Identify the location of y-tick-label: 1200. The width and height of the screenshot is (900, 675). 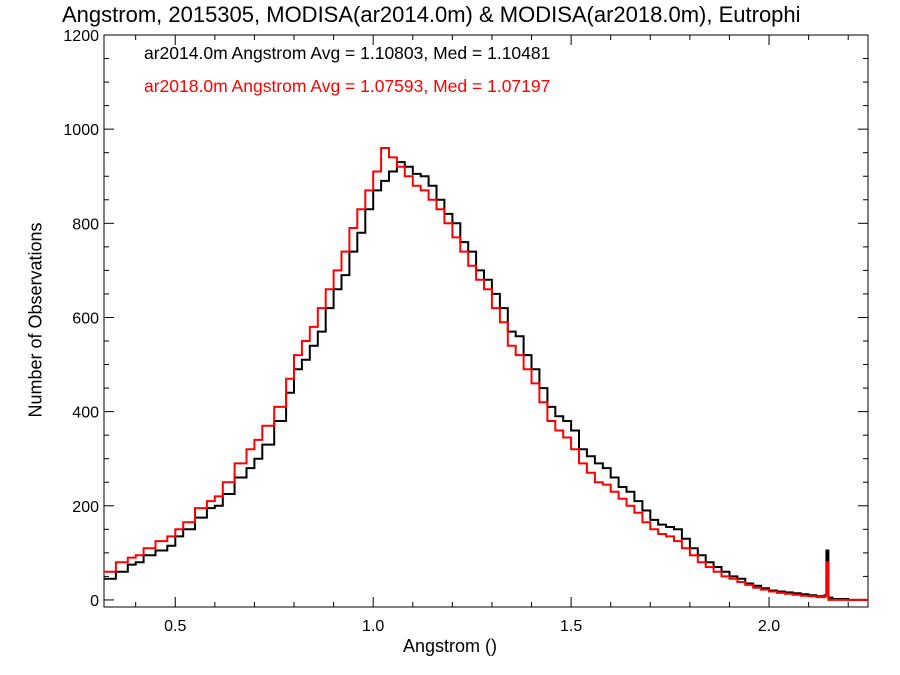
(81, 36).